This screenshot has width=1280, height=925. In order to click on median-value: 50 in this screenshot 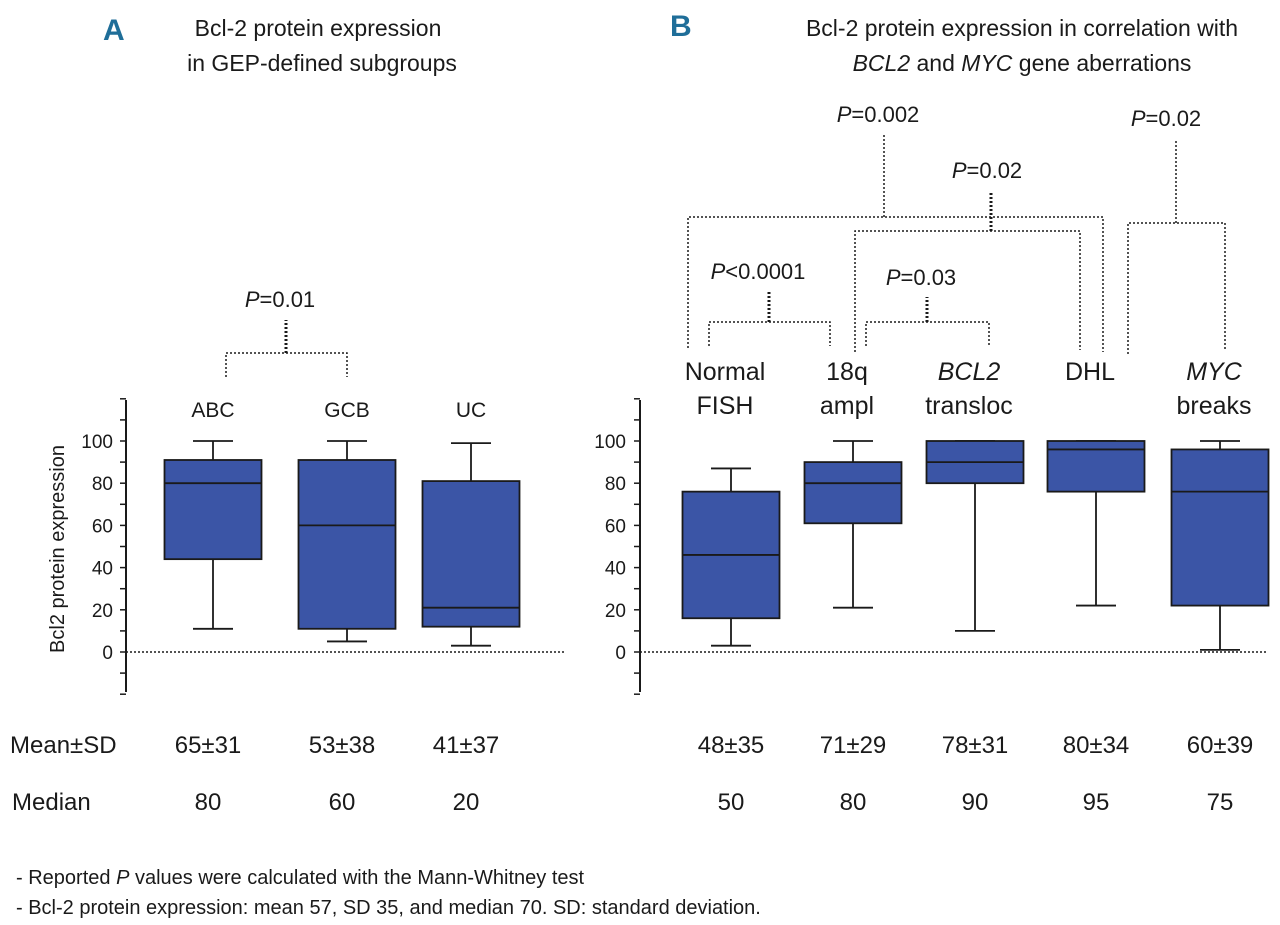, I will do `click(731, 802)`.